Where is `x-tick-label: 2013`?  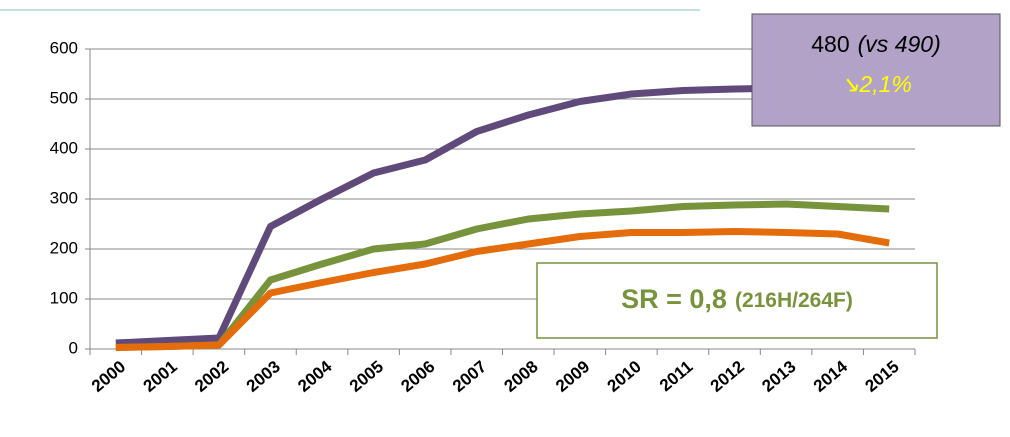 x-tick-label: 2013 is located at coordinates (778, 376).